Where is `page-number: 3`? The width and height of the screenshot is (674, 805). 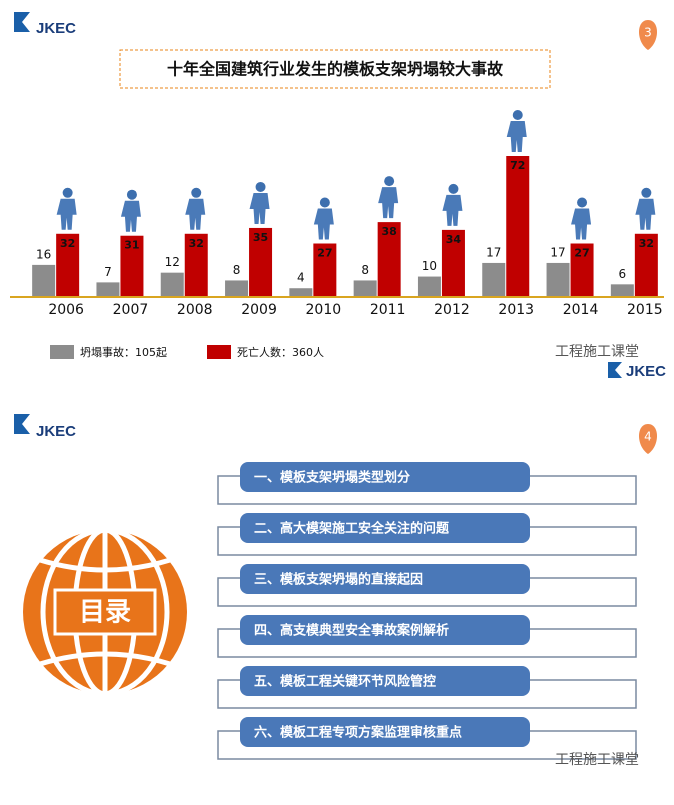
page-number: 3 is located at coordinates (648, 33).